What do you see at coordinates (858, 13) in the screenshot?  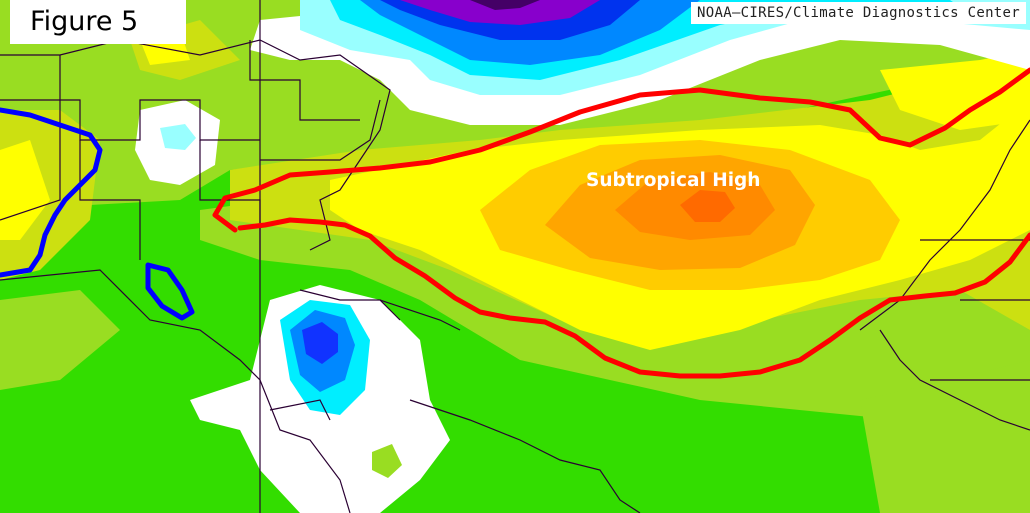 I see `credit-label: NOAA–CIRES/Climate Diagnostics Center` at bounding box center [858, 13].